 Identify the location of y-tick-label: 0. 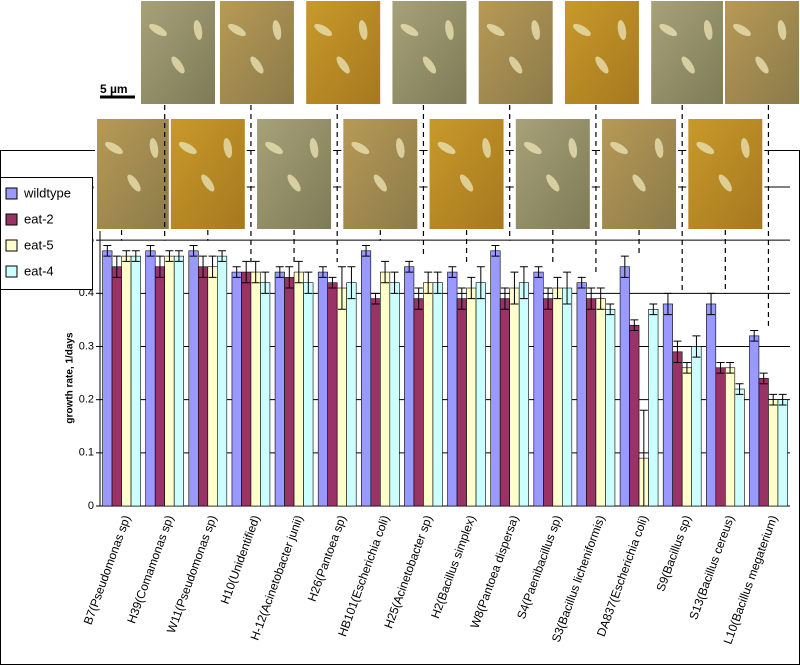
(91, 506).